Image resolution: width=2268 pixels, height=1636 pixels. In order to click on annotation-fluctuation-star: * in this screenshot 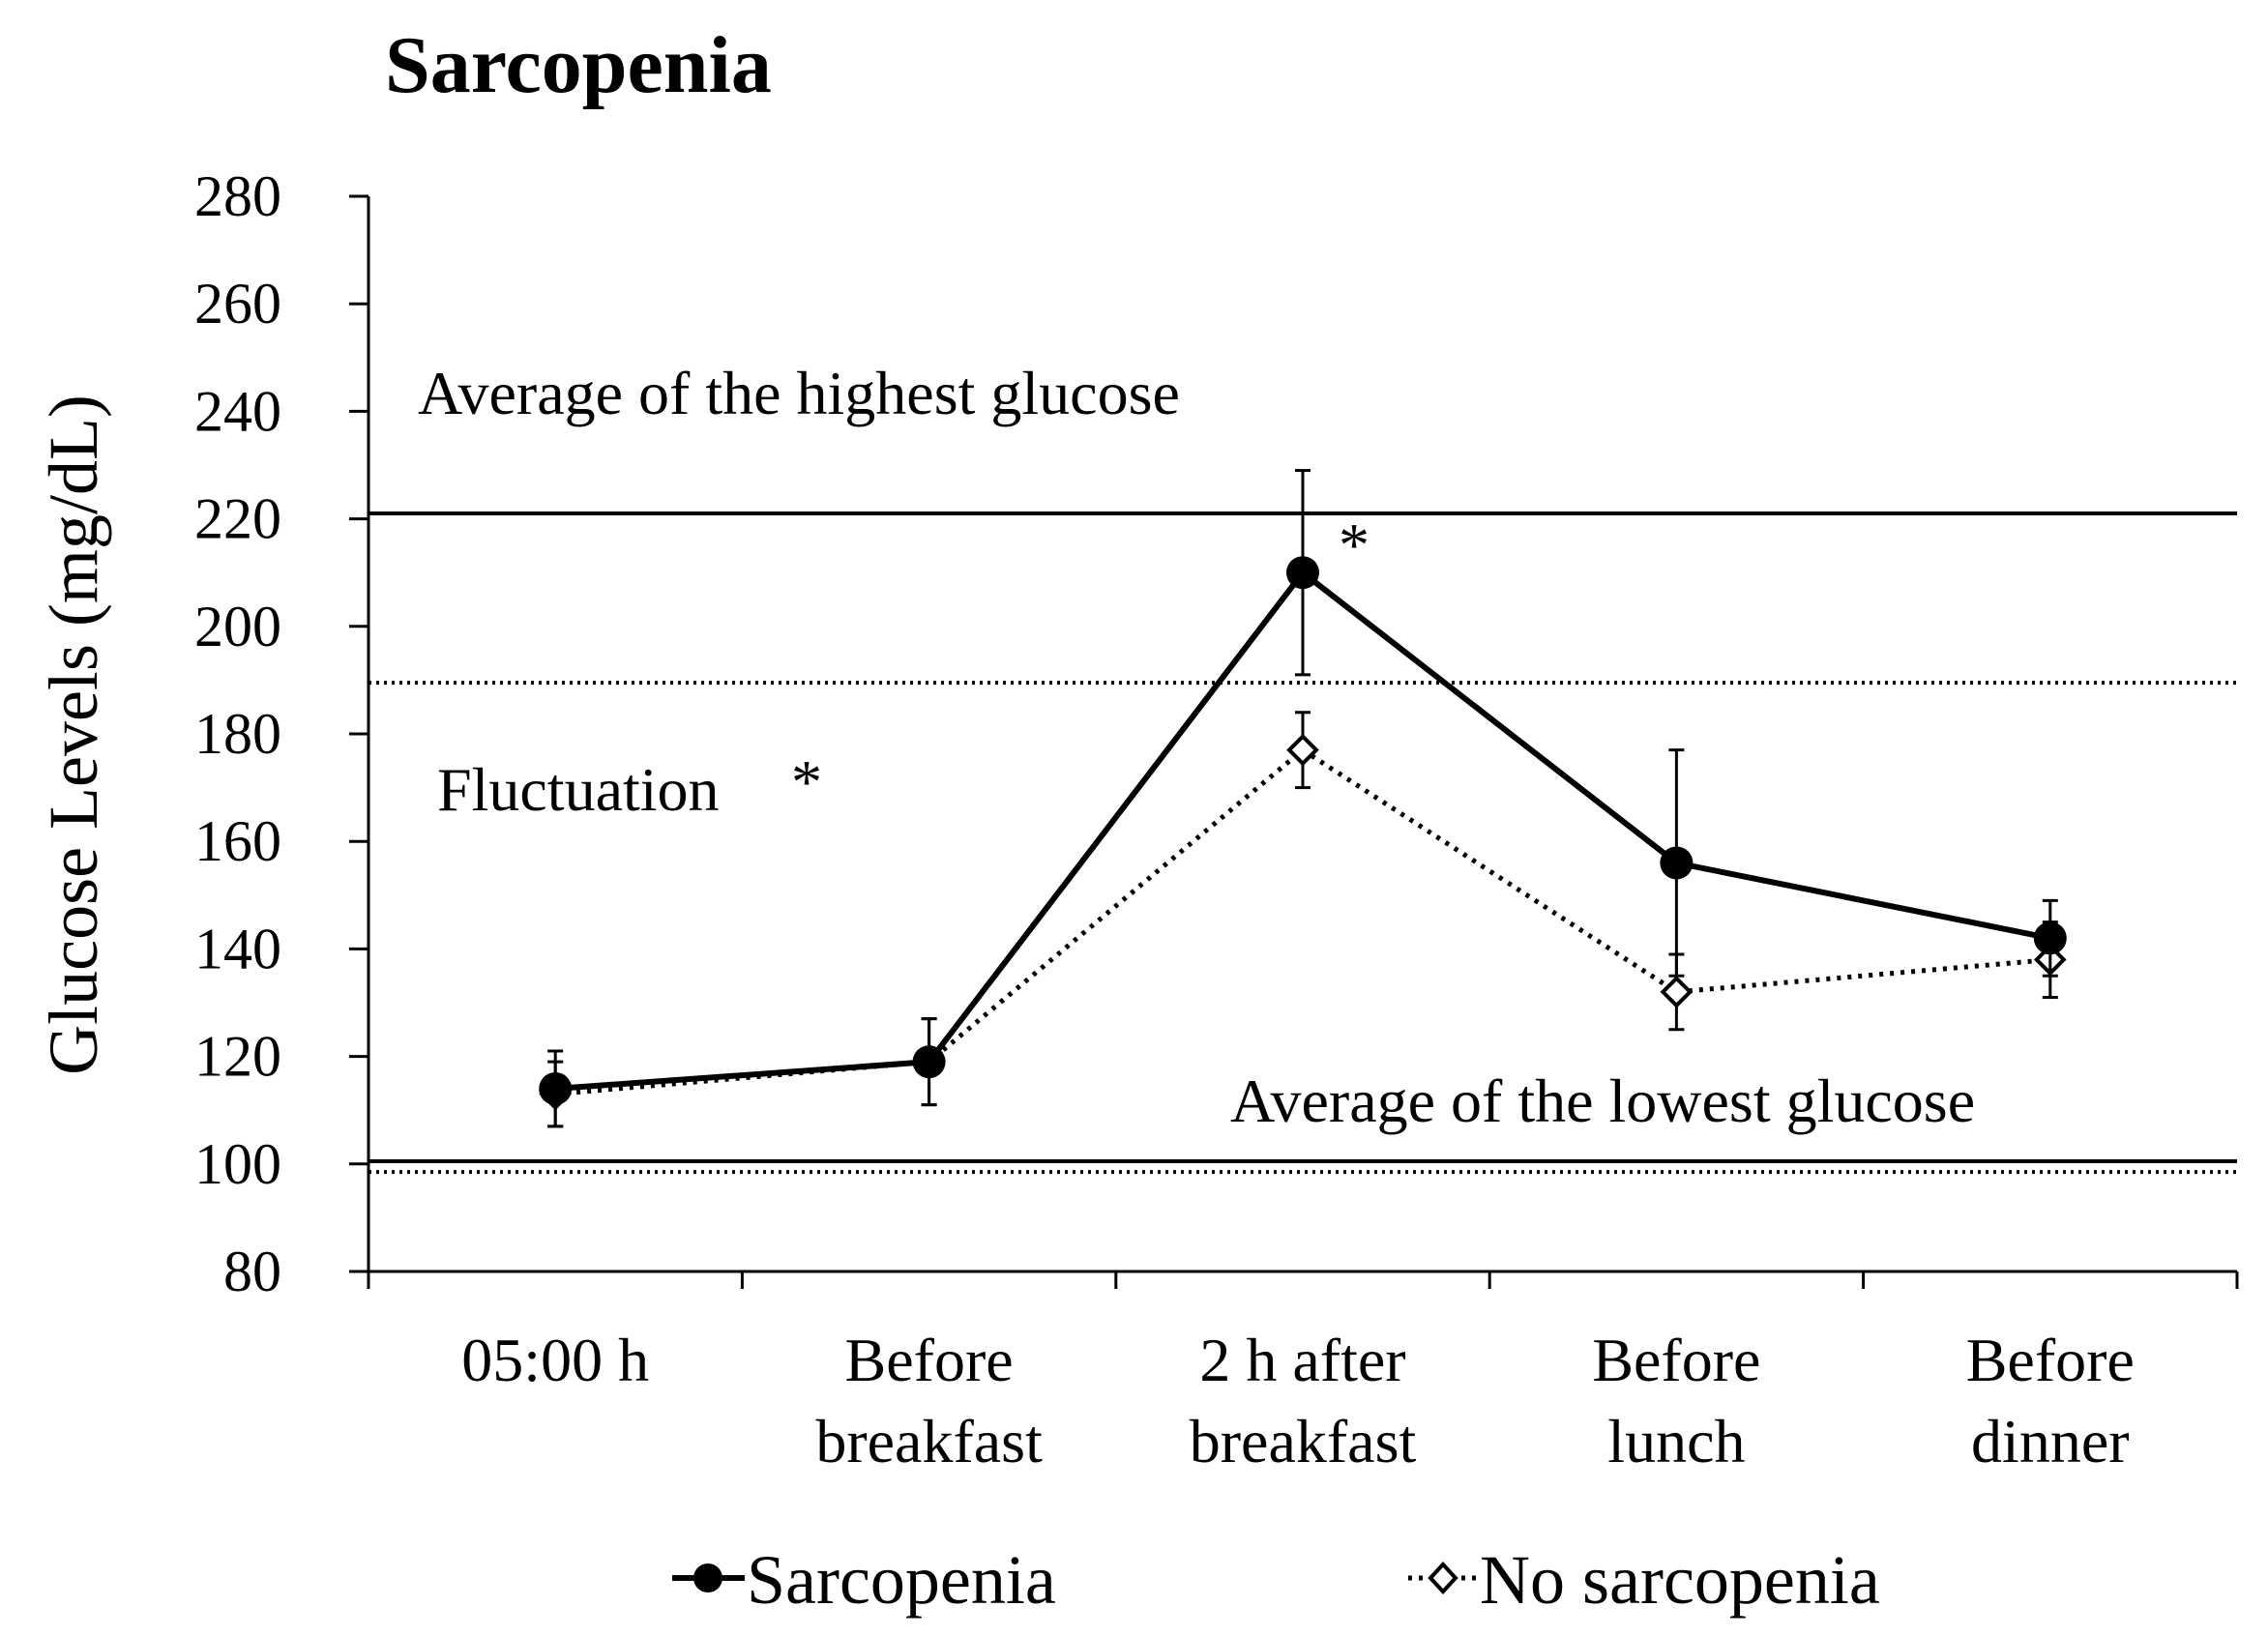, I will do `click(806, 781)`.